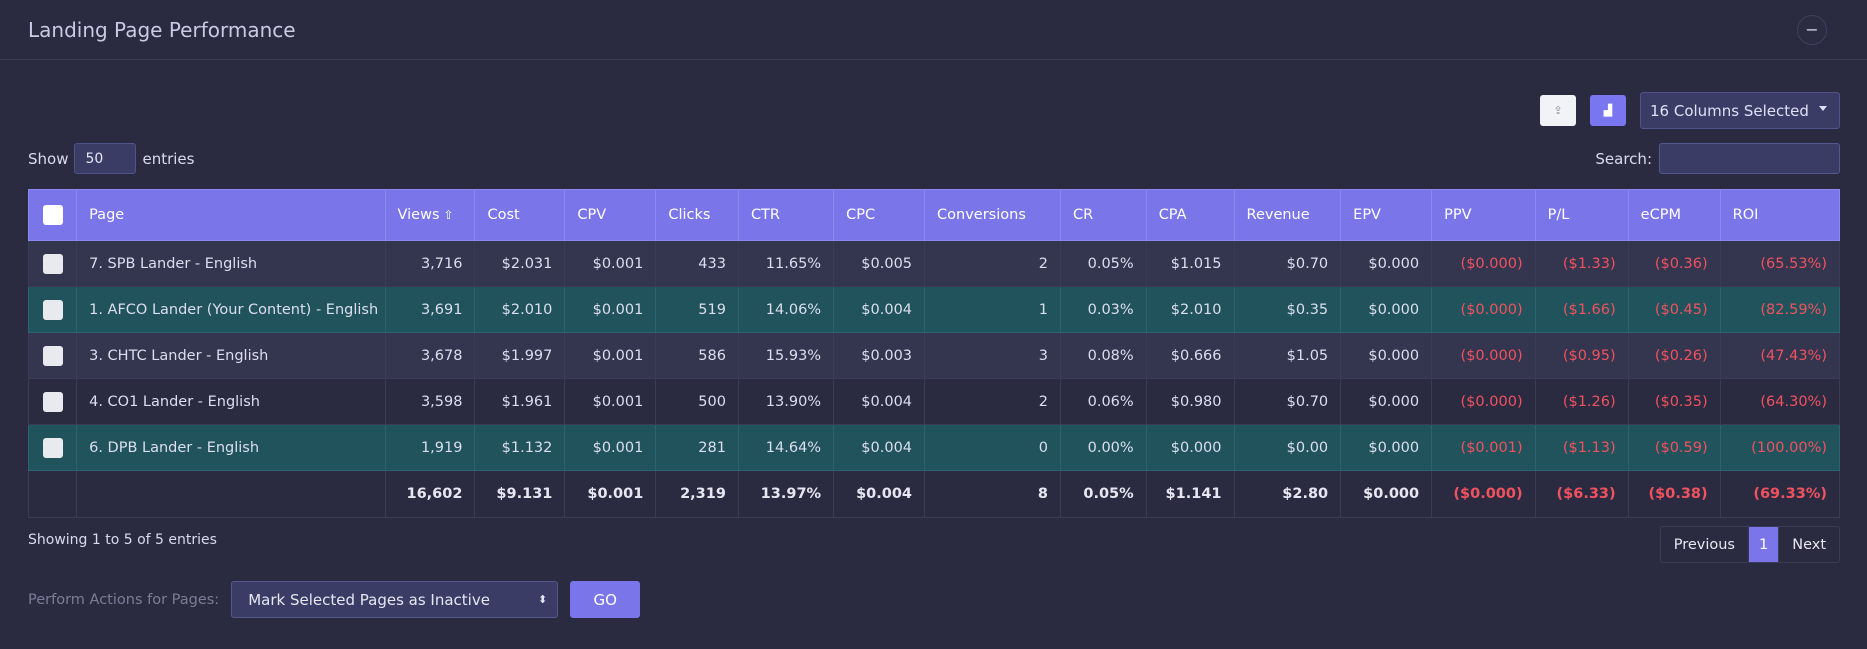 This screenshot has width=1867, height=649. I want to click on cell-cost: $1.961, so click(520, 401).